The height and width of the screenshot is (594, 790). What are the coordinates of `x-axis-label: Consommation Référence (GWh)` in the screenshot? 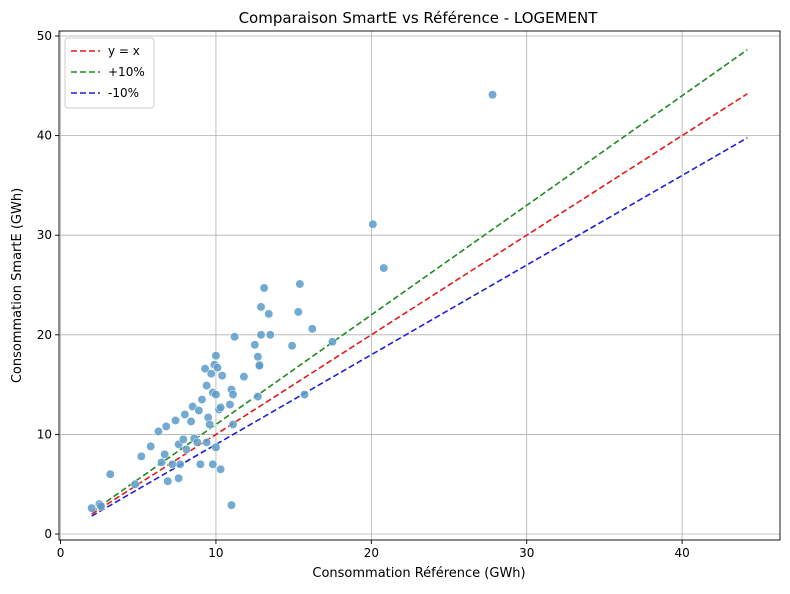 It's located at (418, 573).